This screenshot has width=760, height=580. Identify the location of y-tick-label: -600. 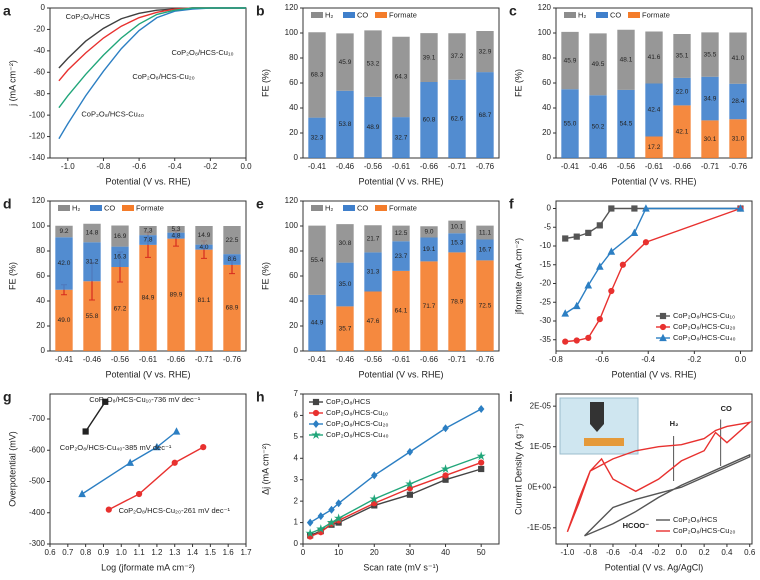
(37, 449).